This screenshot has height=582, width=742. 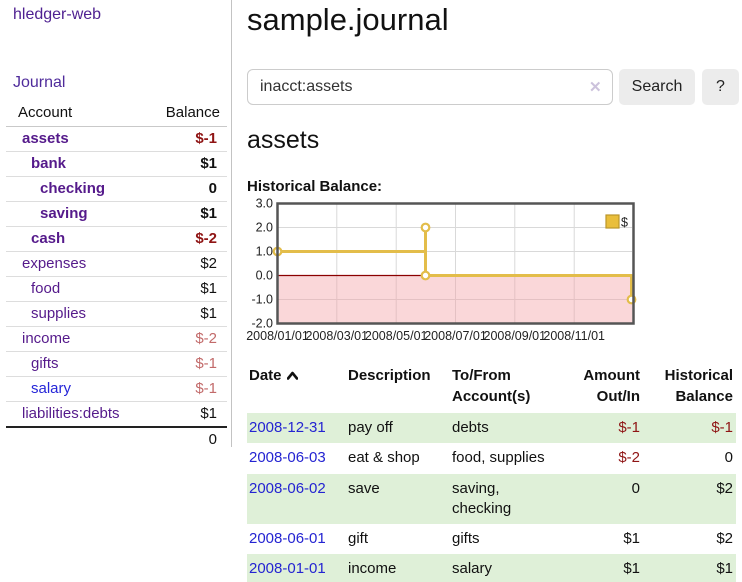 What do you see at coordinates (631, 538) in the screenshot?
I see `transaction-amount: $1` at bounding box center [631, 538].